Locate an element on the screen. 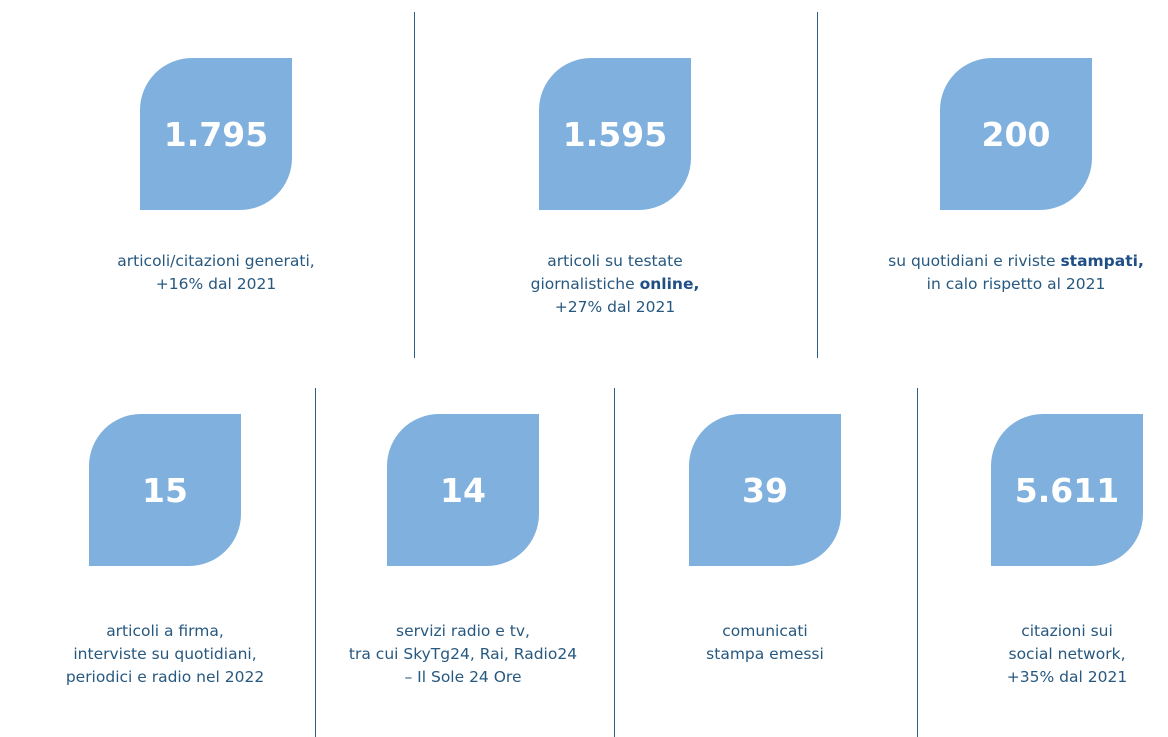 The height and width of the screenshot is (737, 1168). description-line: articoli/citazioni generati, is located at coordinates (216, 261).